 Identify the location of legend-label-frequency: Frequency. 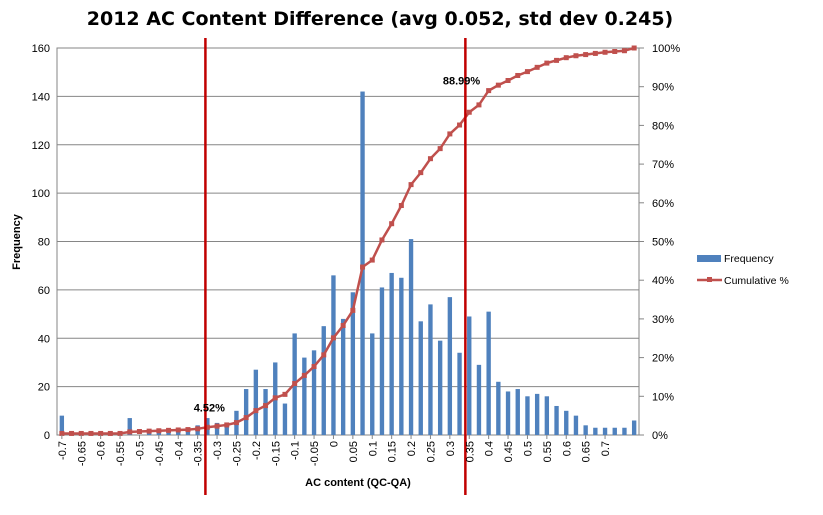
(749, 259).